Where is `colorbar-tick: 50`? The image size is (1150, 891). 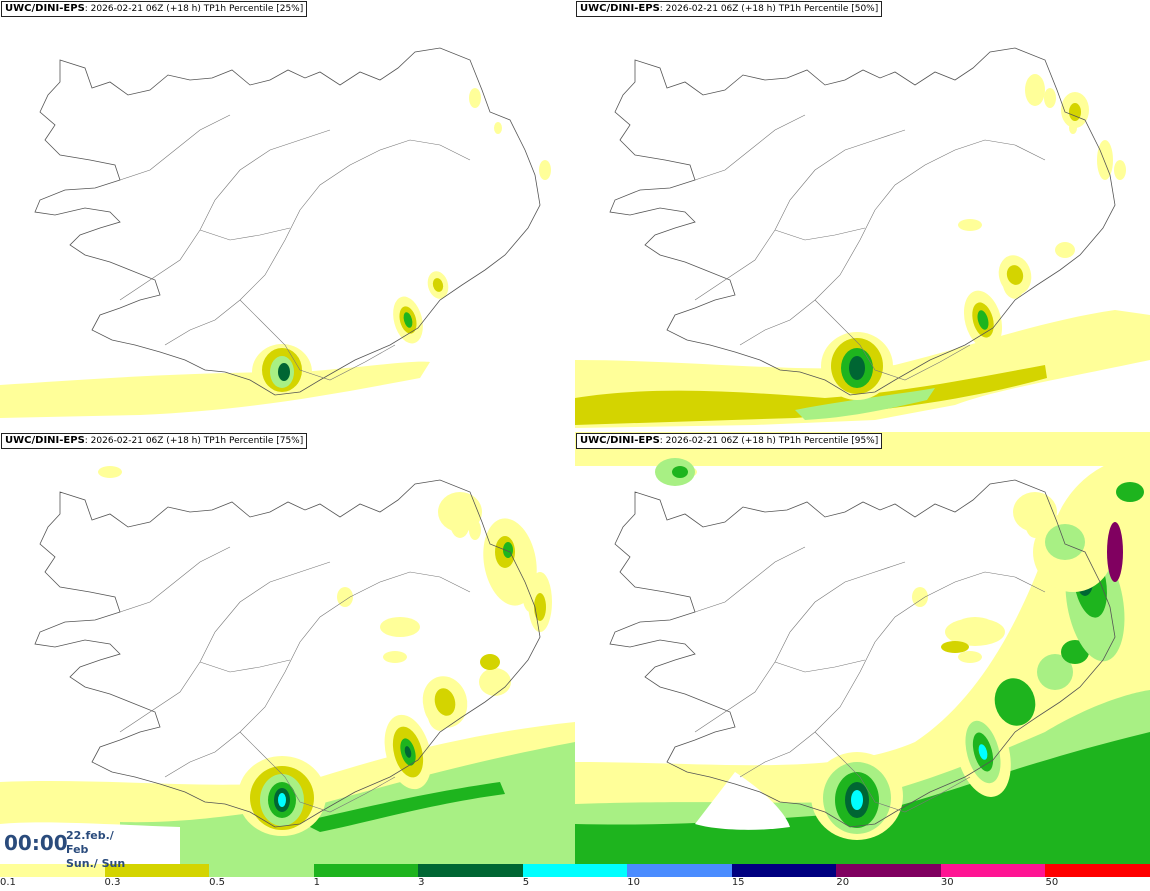 colorbar-tick: 50 is located at coordinates (1052, 882).